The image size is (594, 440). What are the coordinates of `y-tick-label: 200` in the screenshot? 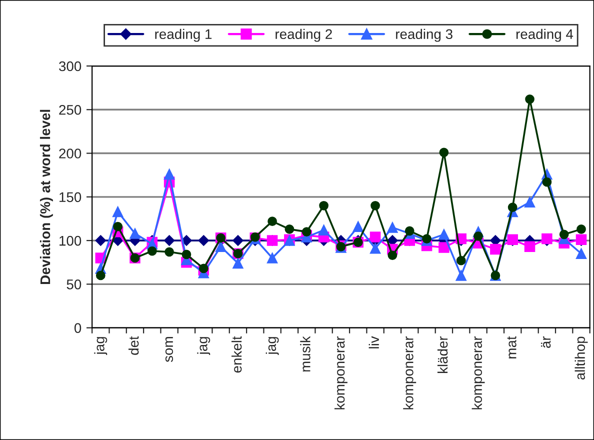 It's located at (70, 153).